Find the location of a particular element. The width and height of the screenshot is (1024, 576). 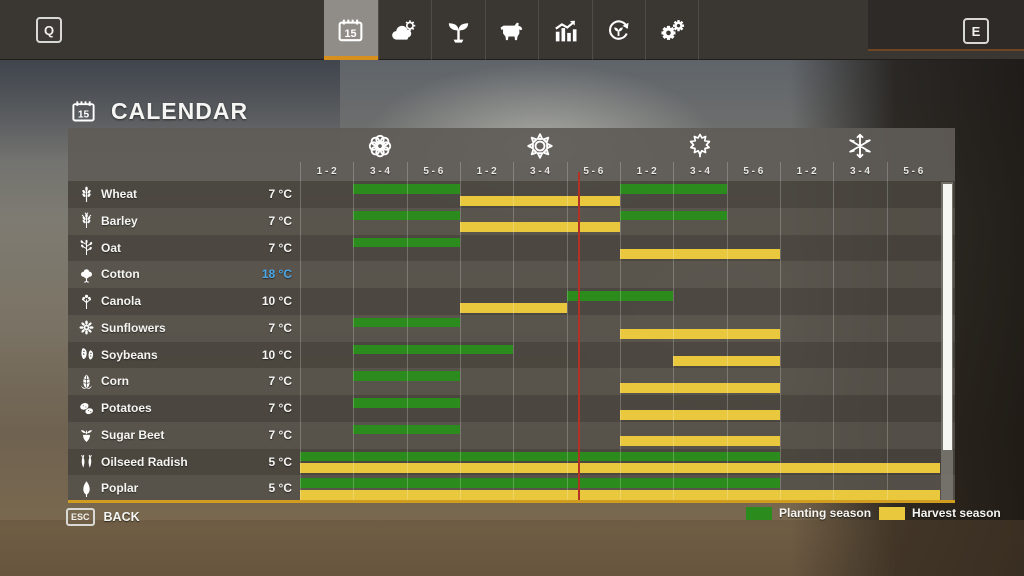

crop-row-sugar-beet: Sugar Beet 7 °C is located at coordinates (511, 435).